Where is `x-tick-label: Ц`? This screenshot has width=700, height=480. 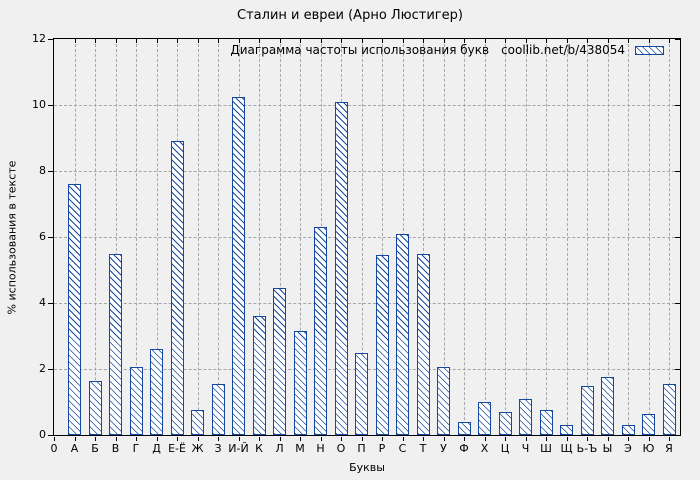
x-tick-label: Ц is located at coordinates (505, 448).